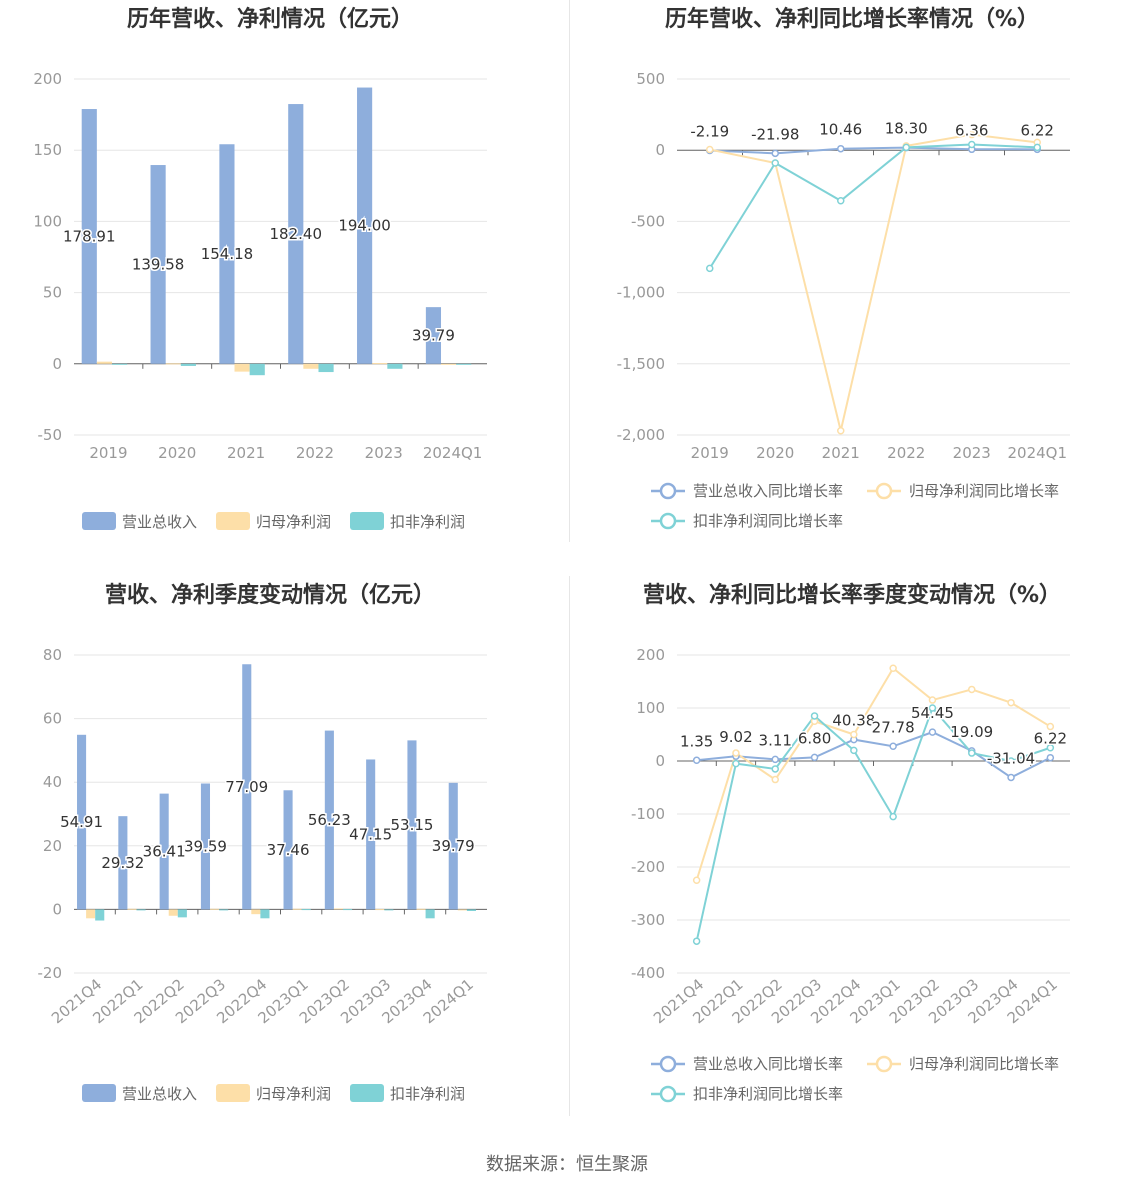  Describe the element at coordinates (427, 1094) in the screenshot. I see `legend-label: 扣非净利润` at that location.